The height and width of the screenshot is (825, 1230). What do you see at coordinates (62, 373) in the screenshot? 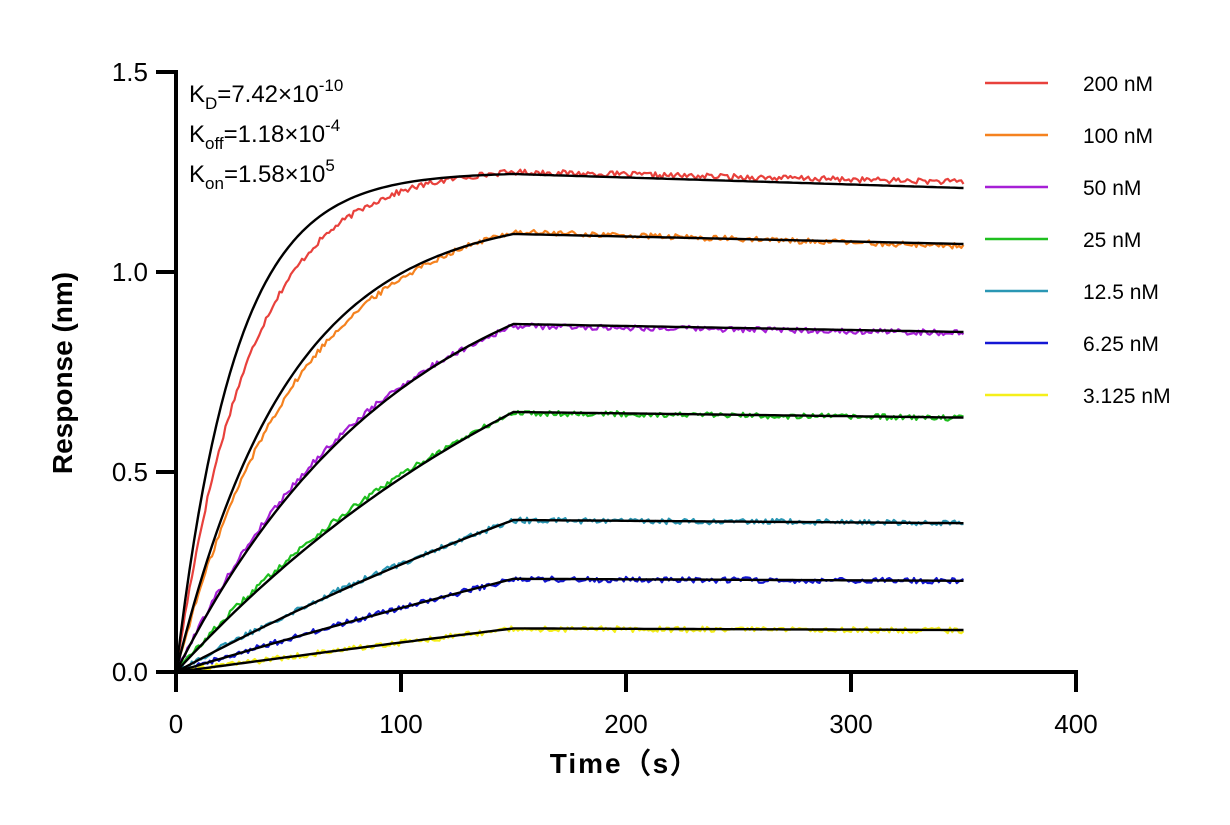
I see `y-axis-title: Response (nm)` at bounding box center [62, 373].